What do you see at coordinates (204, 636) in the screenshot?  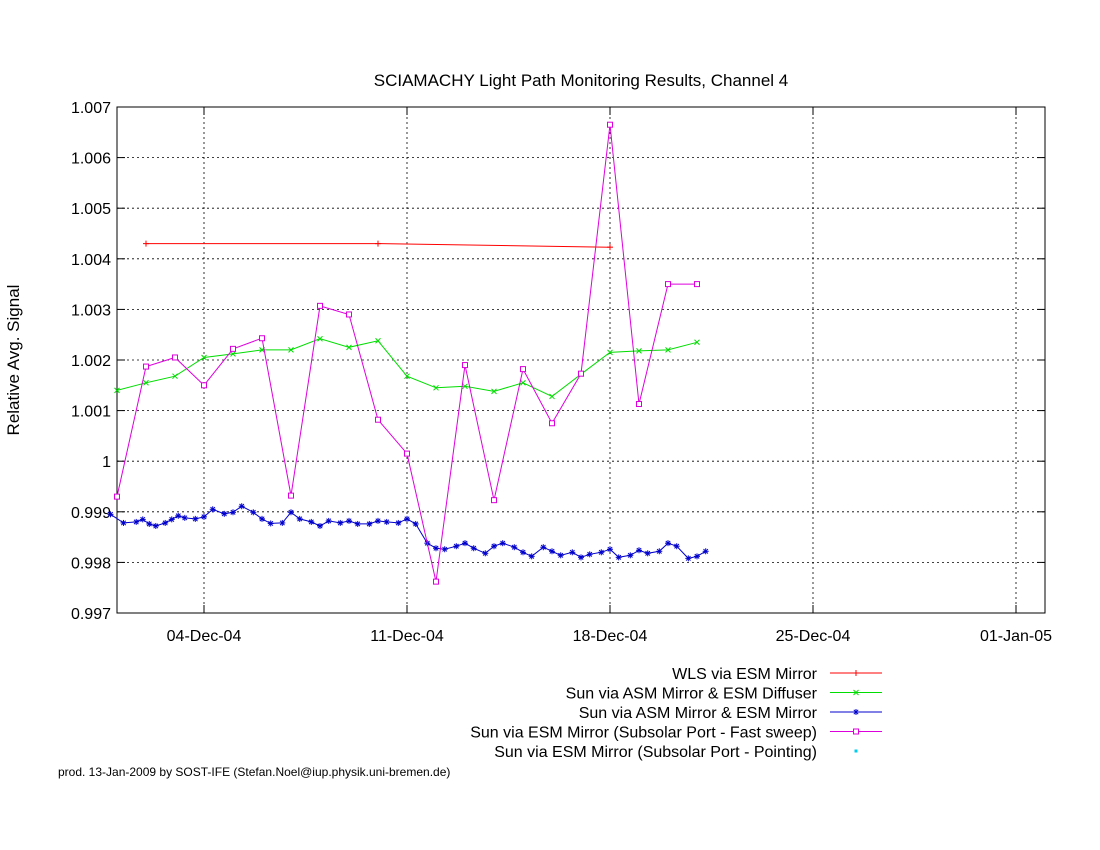 I see `x-tick-label: 04-Dec-04` at bounding box center [204, 636].